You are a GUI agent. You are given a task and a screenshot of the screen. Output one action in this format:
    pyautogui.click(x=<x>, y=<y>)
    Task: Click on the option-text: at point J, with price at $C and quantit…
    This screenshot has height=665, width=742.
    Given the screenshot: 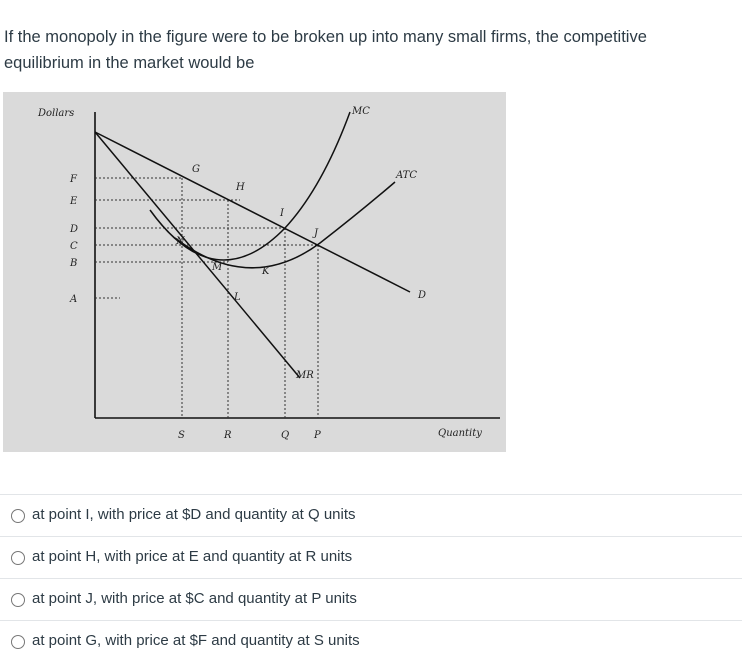 What is the action you would take?
    pyautogui.click(x=194, y=598)
    